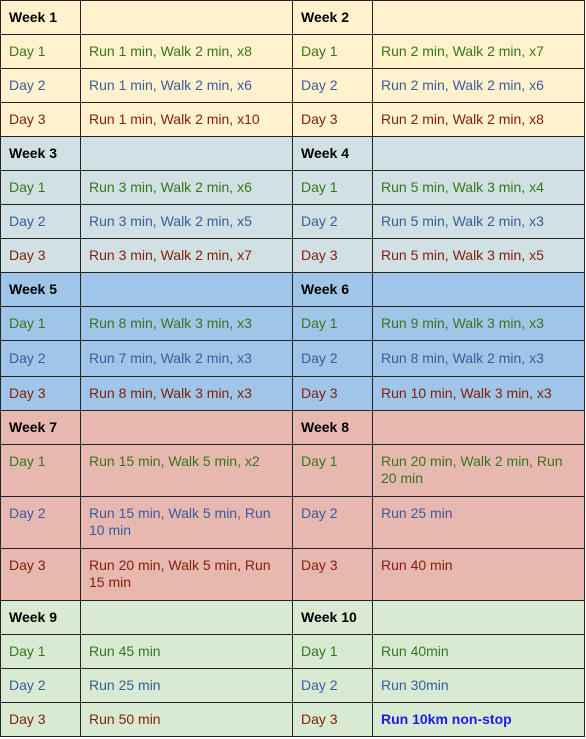 Image resolution: width=586 pixels, height=739 pixels. I want to click on day-row: Day 2 Run 25 min Day 2 Run 30min, so click(292, 685).